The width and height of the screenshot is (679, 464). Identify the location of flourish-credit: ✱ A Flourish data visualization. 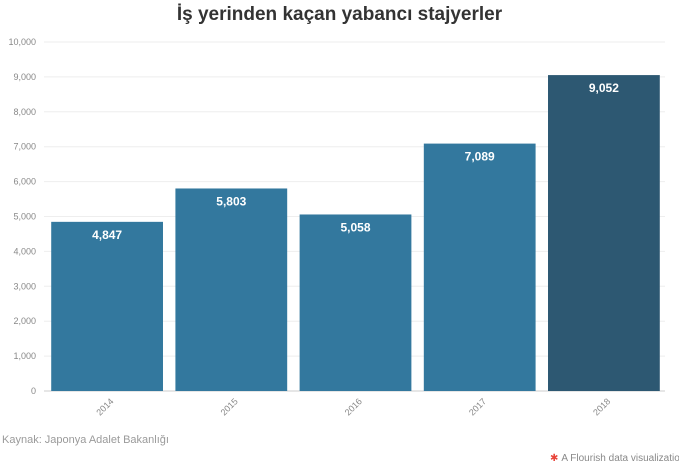
(614, 458).